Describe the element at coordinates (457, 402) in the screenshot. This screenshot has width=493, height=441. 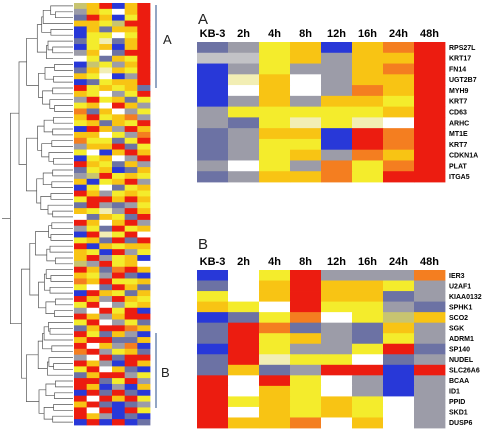
I see `panelB-row-label: PPID` at that location.